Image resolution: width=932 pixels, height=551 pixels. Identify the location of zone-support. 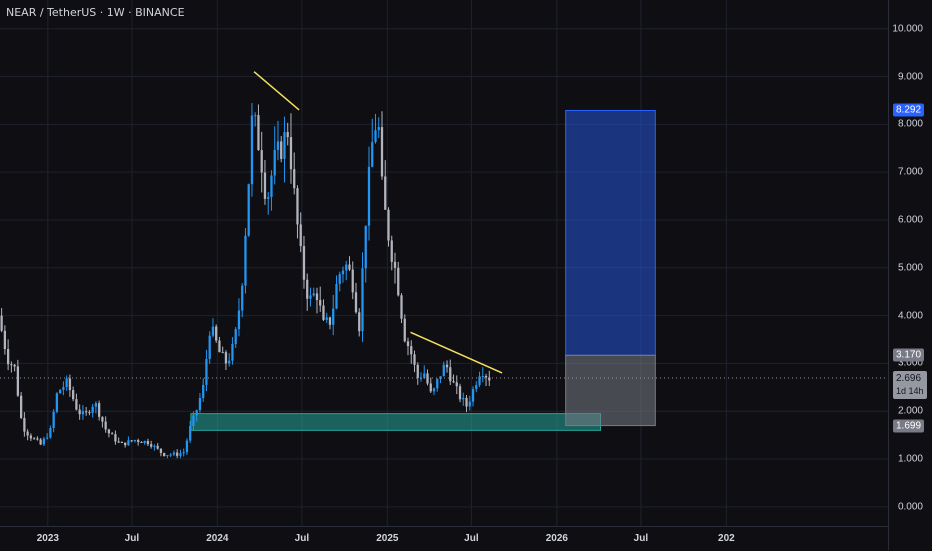
(396, 422).